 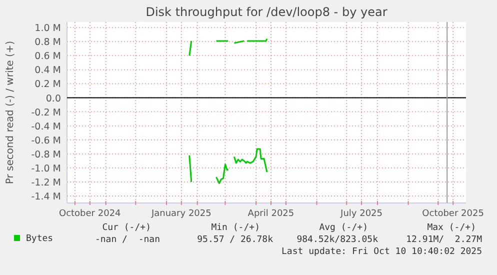 What do you see at coordinates (53, 98) in the screenshot?
I see `y-tick-label: 0.0` at bounding box center [53, 98].